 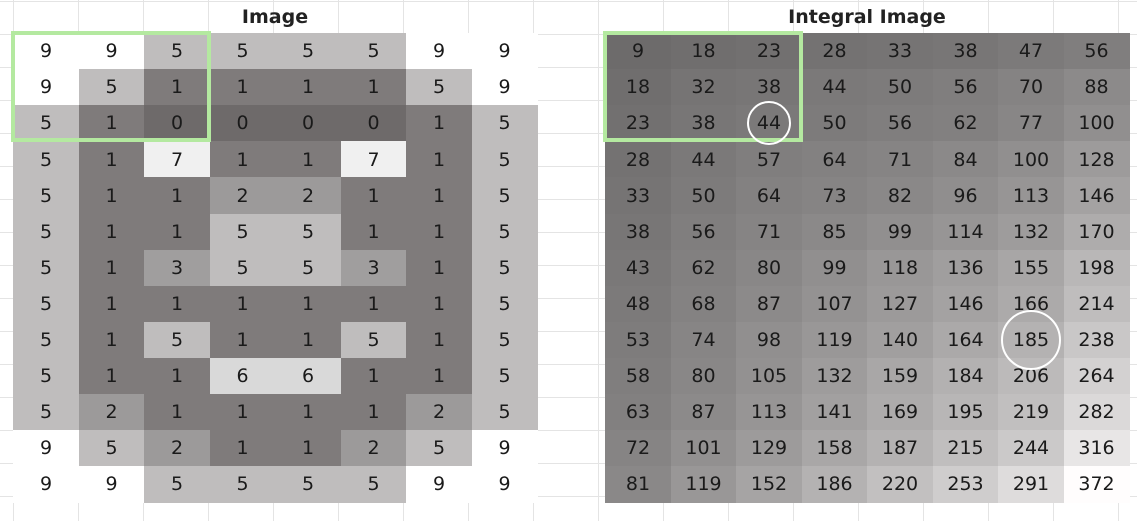 What do you see at coordinates (867, 17) in the screenshot?
I see `integral-title: Integral Image` at bounding box center [867, 17].